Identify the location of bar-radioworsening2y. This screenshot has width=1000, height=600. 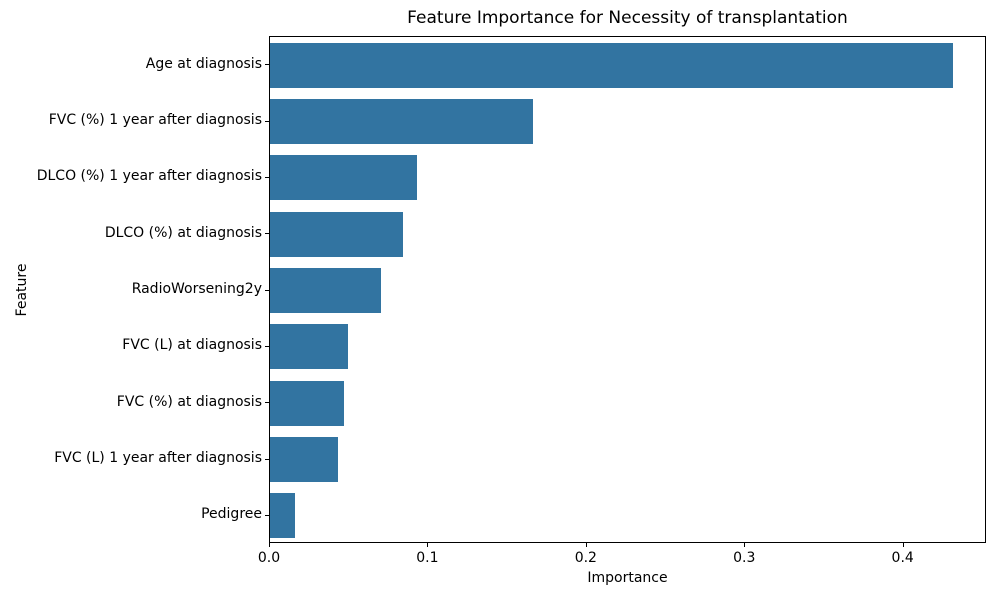
(325, 290).